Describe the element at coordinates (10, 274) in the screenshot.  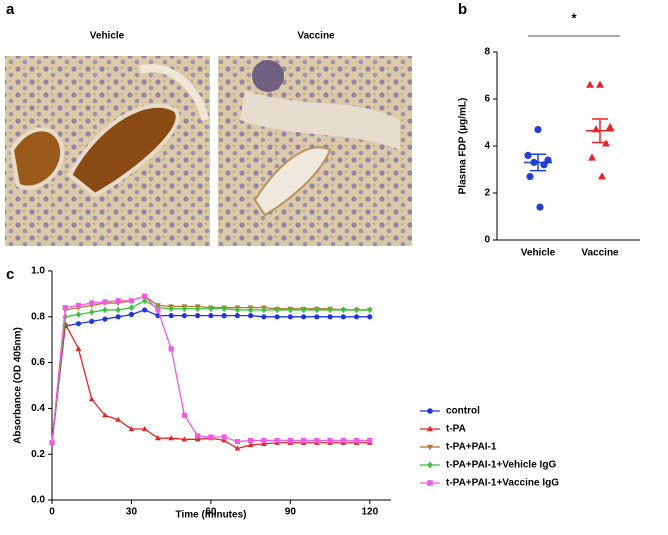
I see `panel-label: c` at that location.